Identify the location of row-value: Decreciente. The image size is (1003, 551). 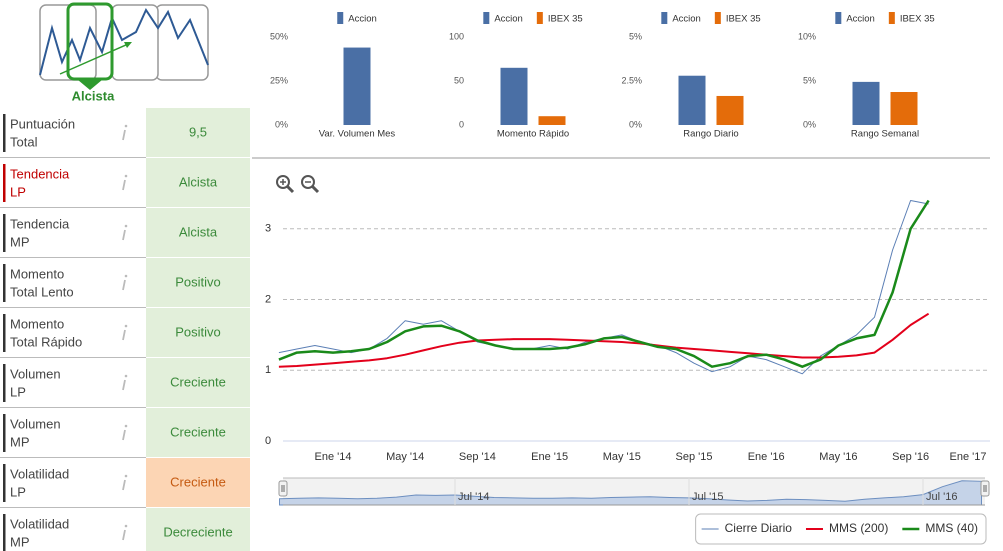
(197, 531).